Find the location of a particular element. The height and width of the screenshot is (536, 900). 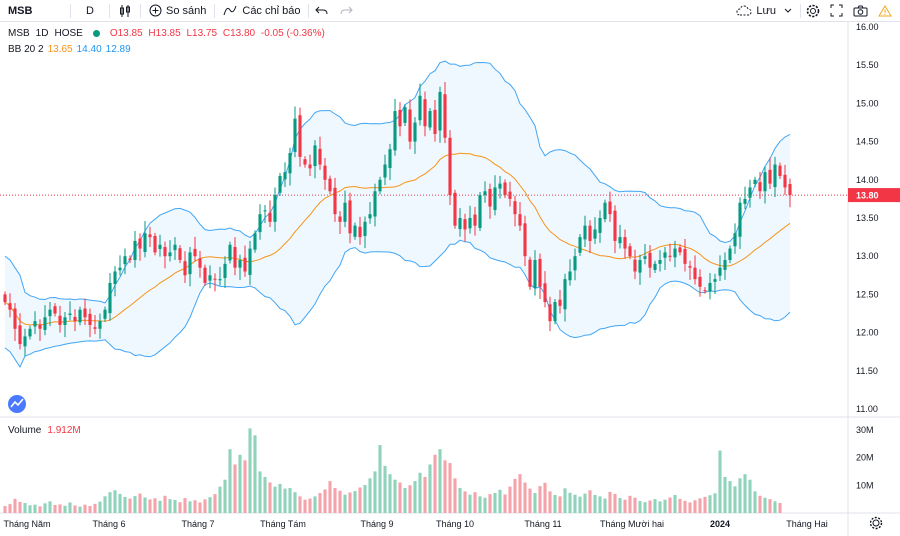

top-toolbar: MSB D So sánh Các chỉ báo Lưu is located at coordinates (450, 11).